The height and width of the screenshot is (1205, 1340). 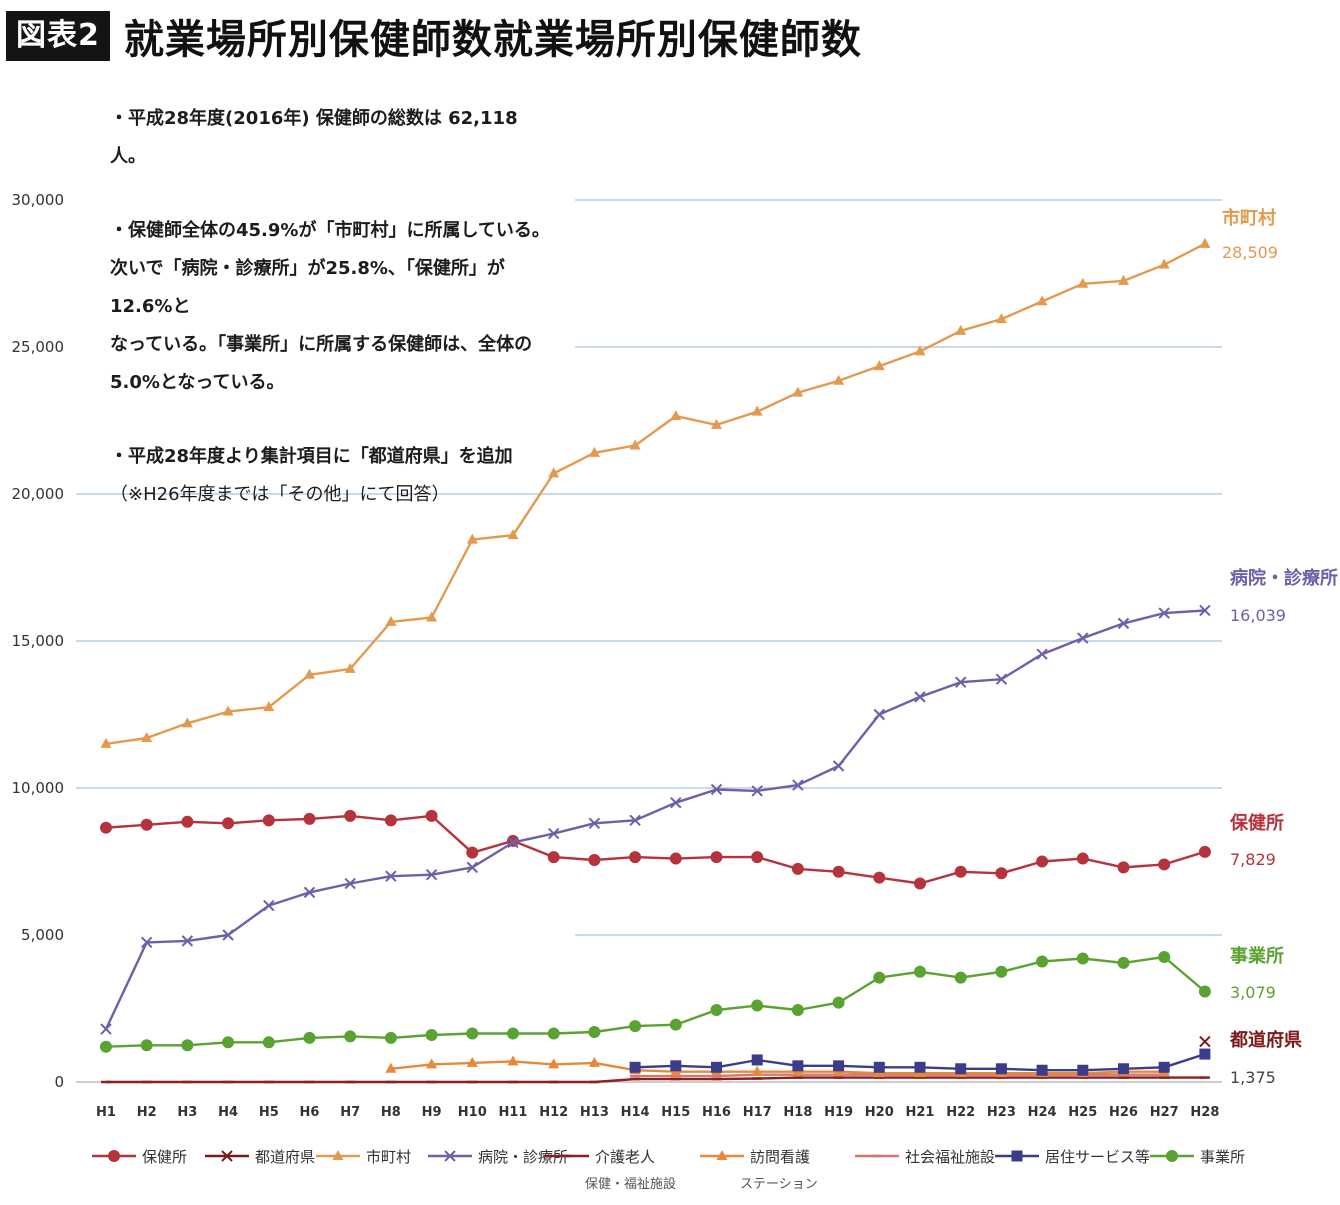 What do you see at coordinates (147, 1112) in the screenshot?
I see `x-tick-label: H2` at bounding box center [147, 1112].